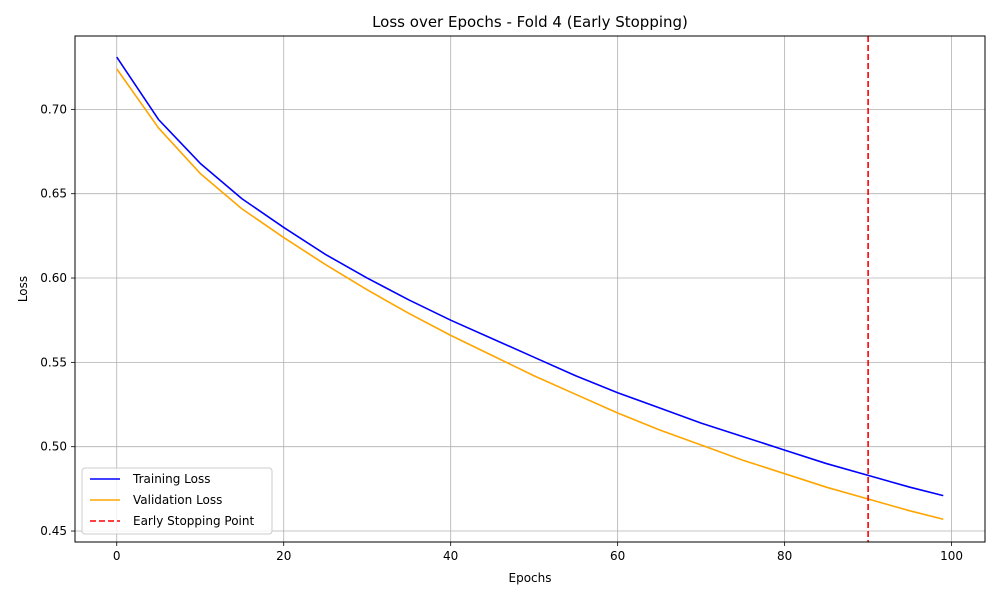 The height and width of the screenshot is (600, 1000). I want to click on x-tick-label: 20, so click(283, 556).